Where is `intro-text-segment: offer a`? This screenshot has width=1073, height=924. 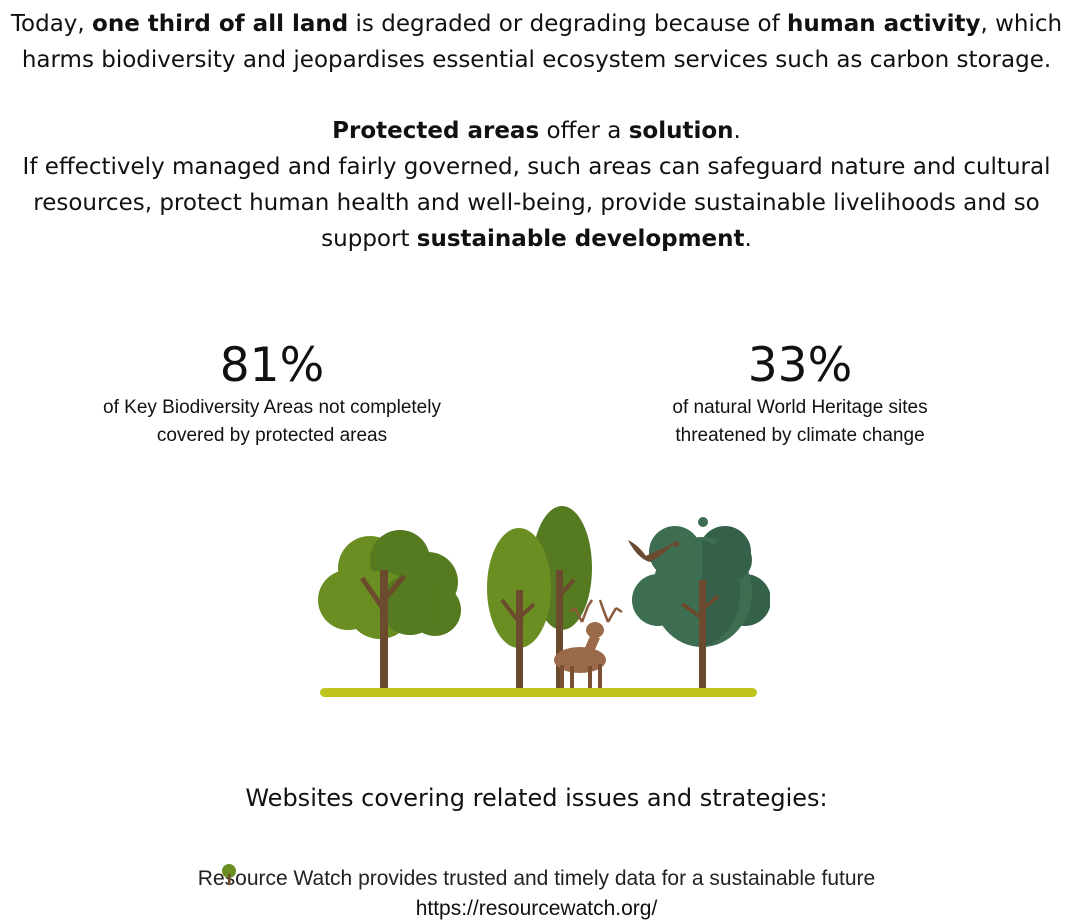 intro-text-segment: offer a is located at coordinates (584, 131).